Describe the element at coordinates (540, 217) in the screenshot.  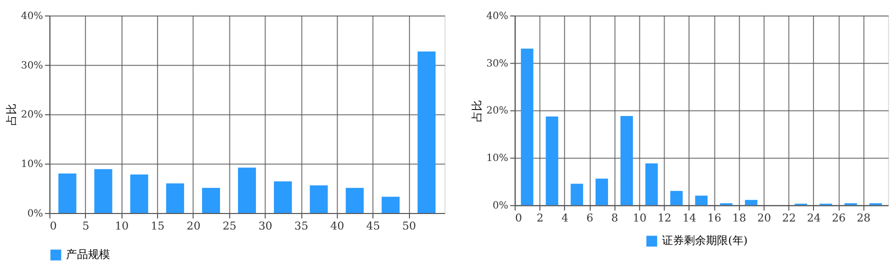
I see `x-tick-label: 2` at that location.